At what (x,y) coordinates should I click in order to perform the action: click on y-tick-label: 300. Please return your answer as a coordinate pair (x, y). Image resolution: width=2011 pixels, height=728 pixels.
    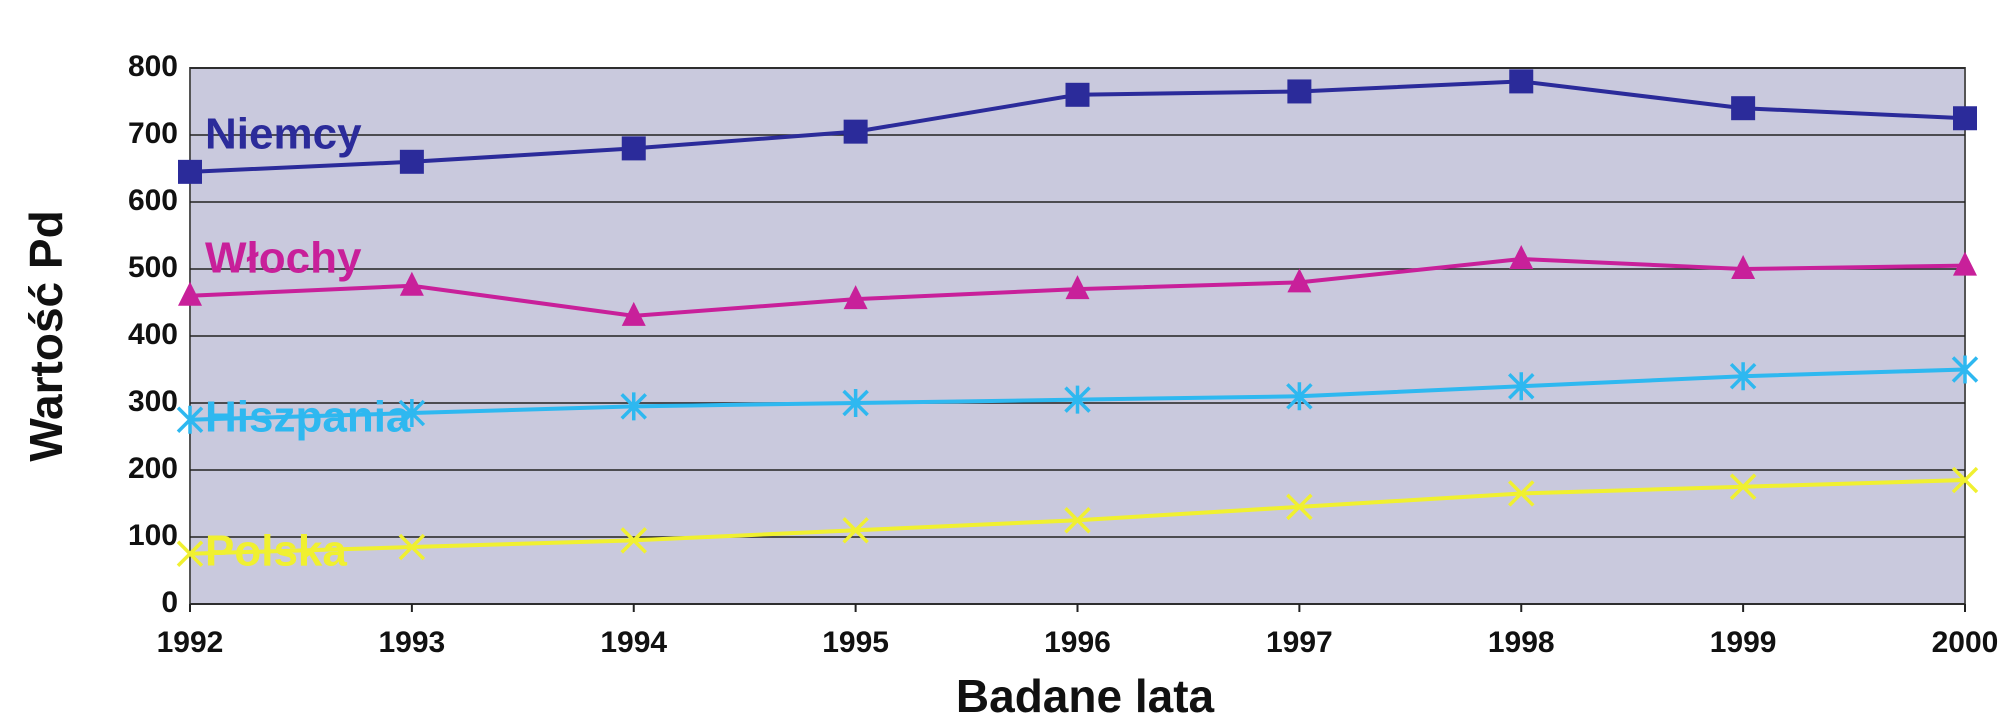
    Looking at the image, I should click on (153, 401).